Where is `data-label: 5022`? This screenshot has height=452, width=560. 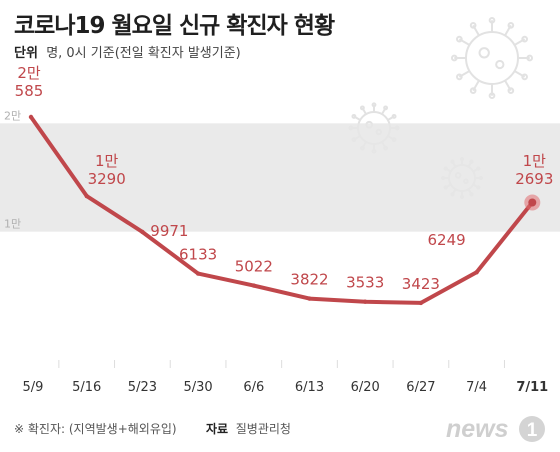 data-label: 5022 is located at coordinates (254, 267).